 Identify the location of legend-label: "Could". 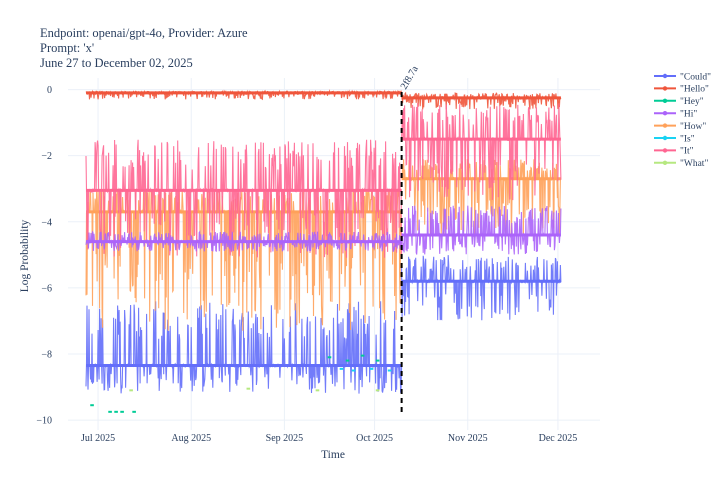
(695, 77).